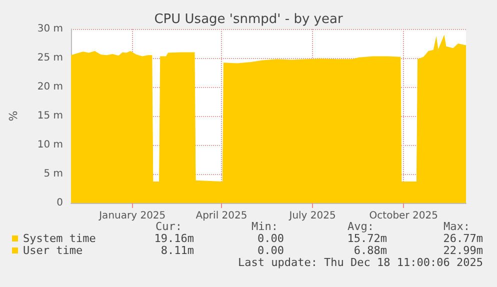 The image size is (497, 287). Describe the element at coordinates (53, 250) in the screenshot. I see `legend-label: User time` at that location.